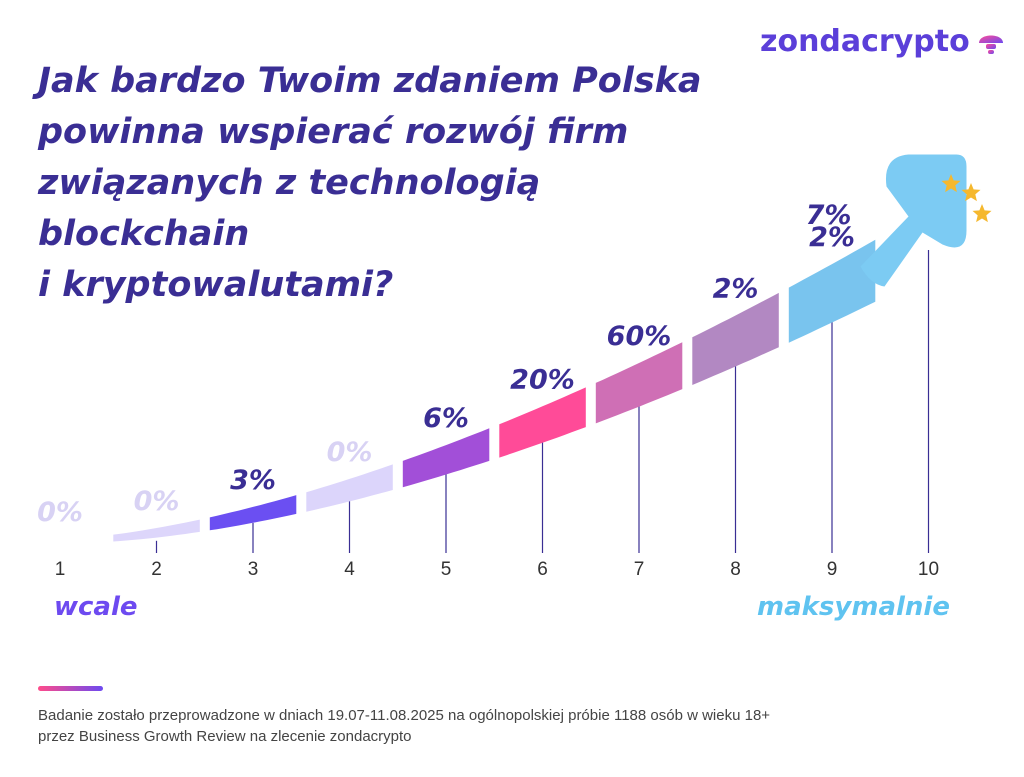 The height and width of the screenshot is (777, 1024). Describe the element at coordinates (542, 569) in the screenshot. I see `x-tick-label: 6` at that location.